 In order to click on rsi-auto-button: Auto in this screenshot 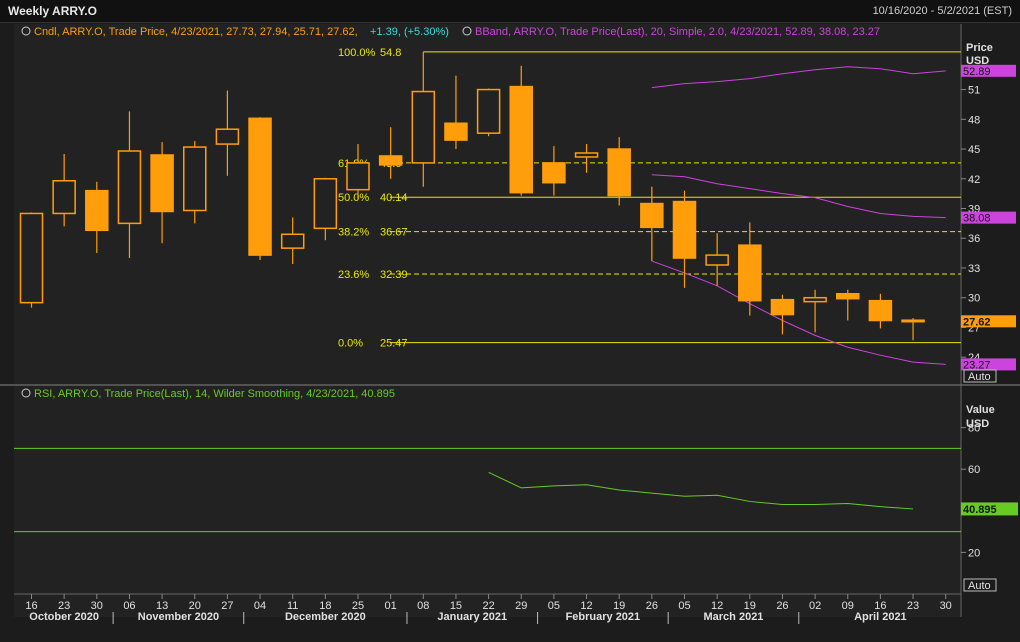, I will do `click(980, 585)`.